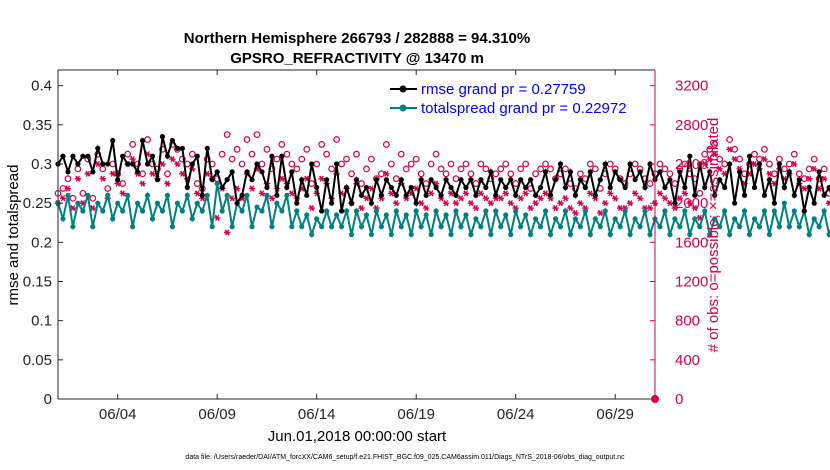 This screenshot has width=830, height=470. I want to click on y-tick-label: 0.1, so click(41, 321).